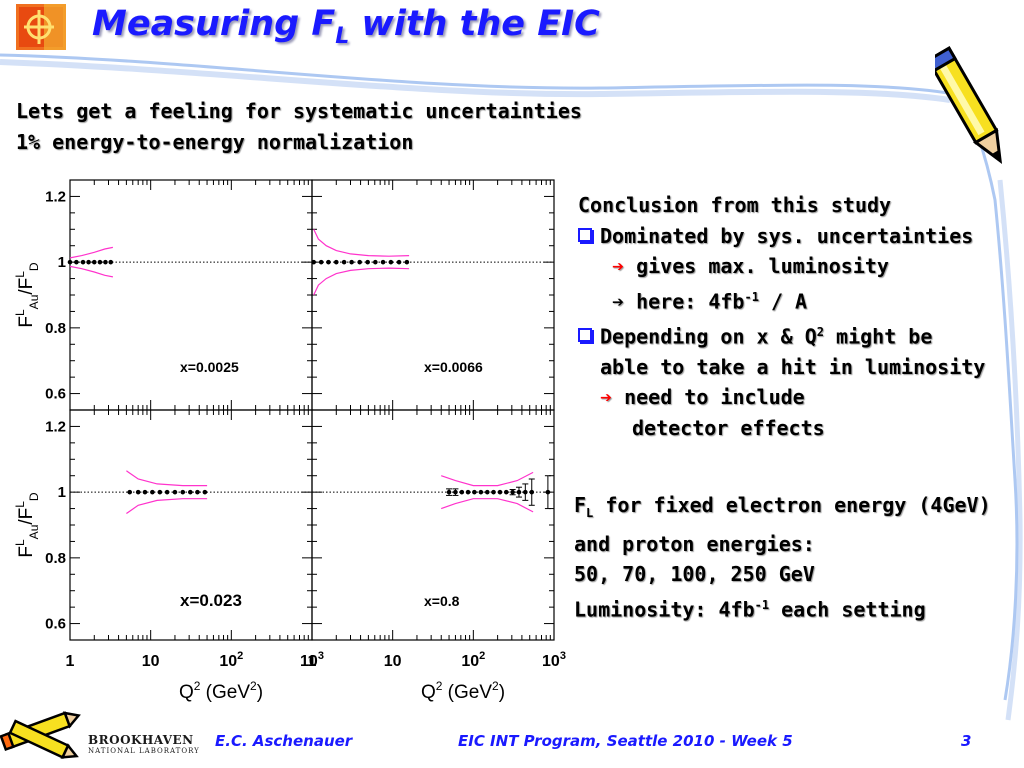  I want to click on info-line-3: 50, 70, 100, 250 GeV, so click(694, 574).